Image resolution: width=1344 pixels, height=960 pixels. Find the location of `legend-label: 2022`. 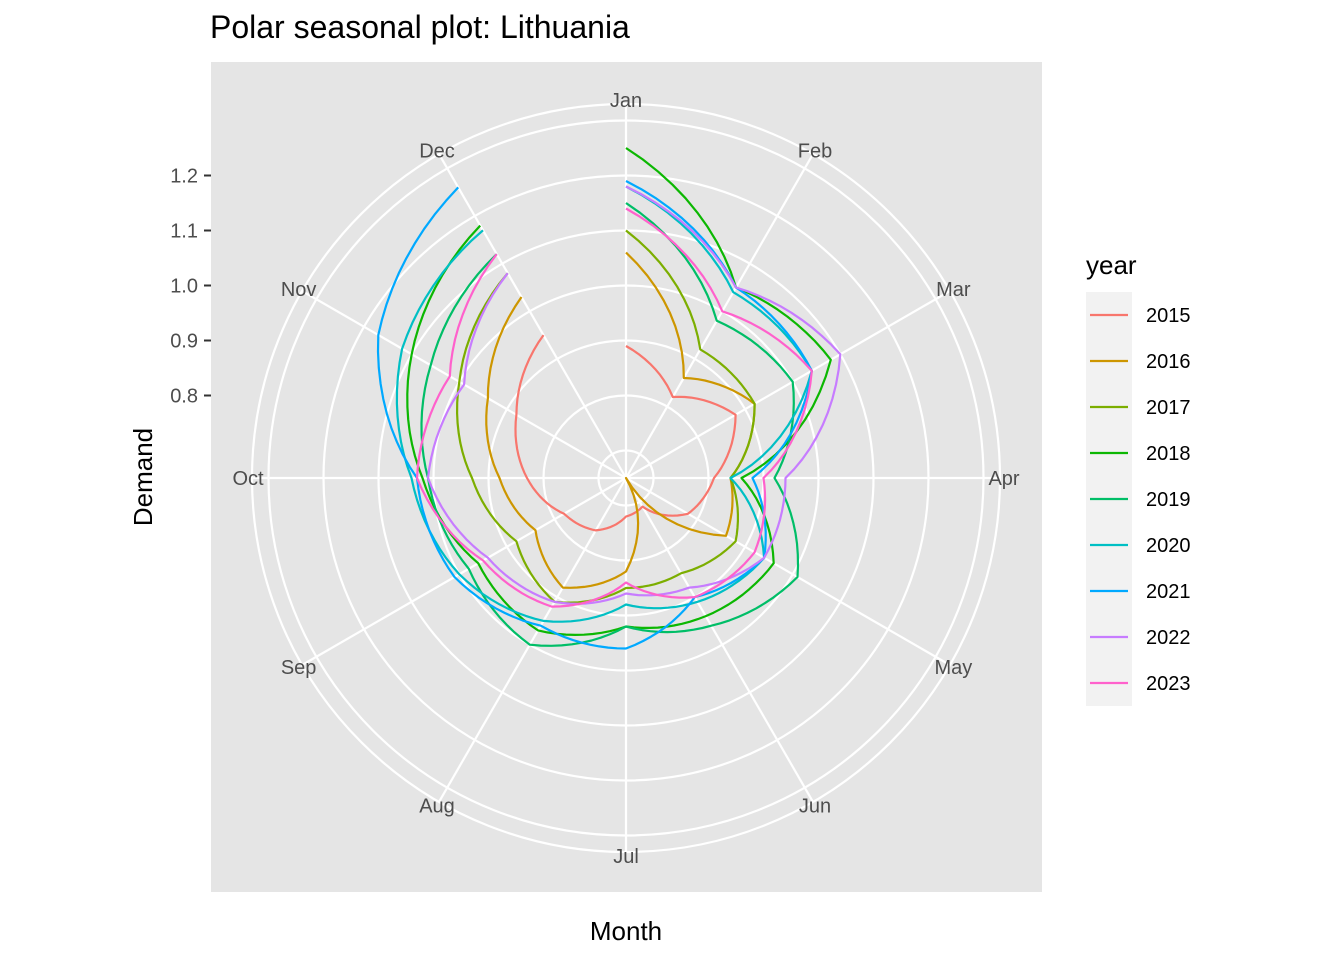

legend-label: 2022 is located at coordinates (1168, 638).